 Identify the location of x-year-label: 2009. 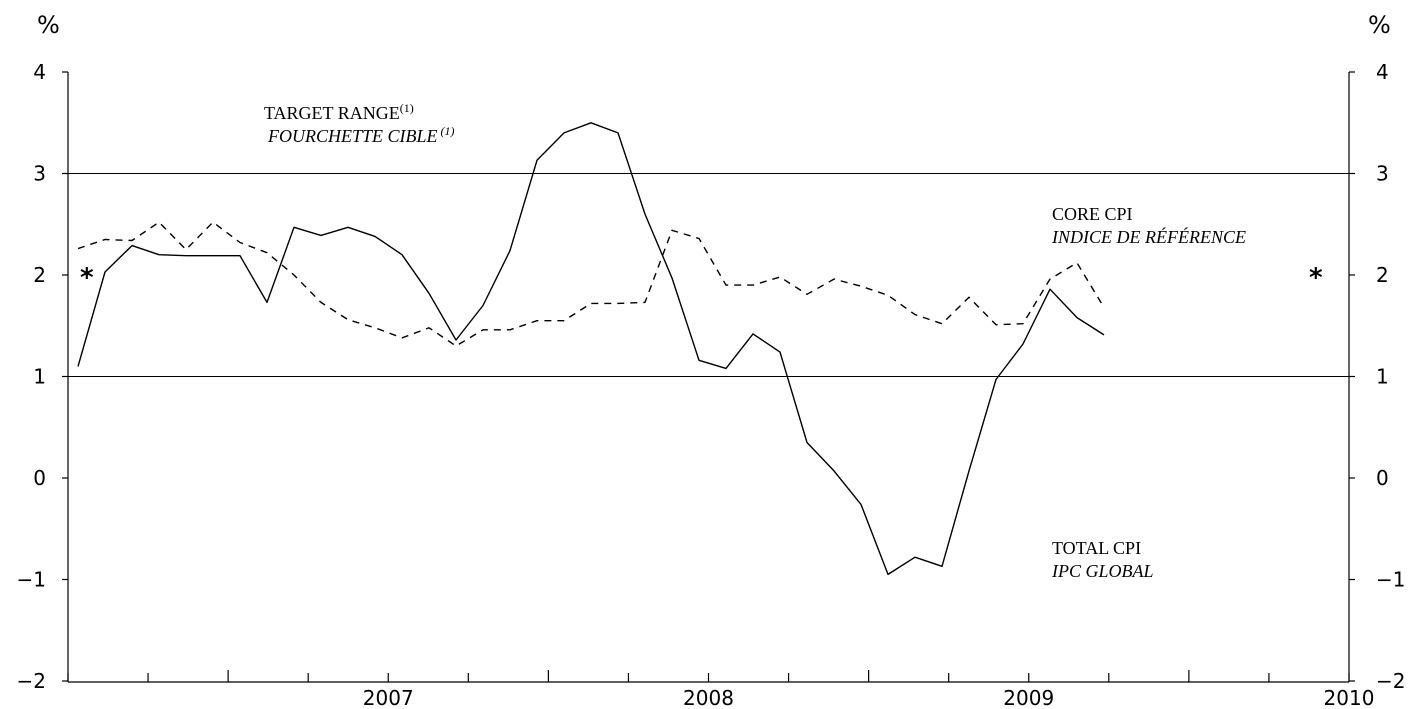
(1028, 697).